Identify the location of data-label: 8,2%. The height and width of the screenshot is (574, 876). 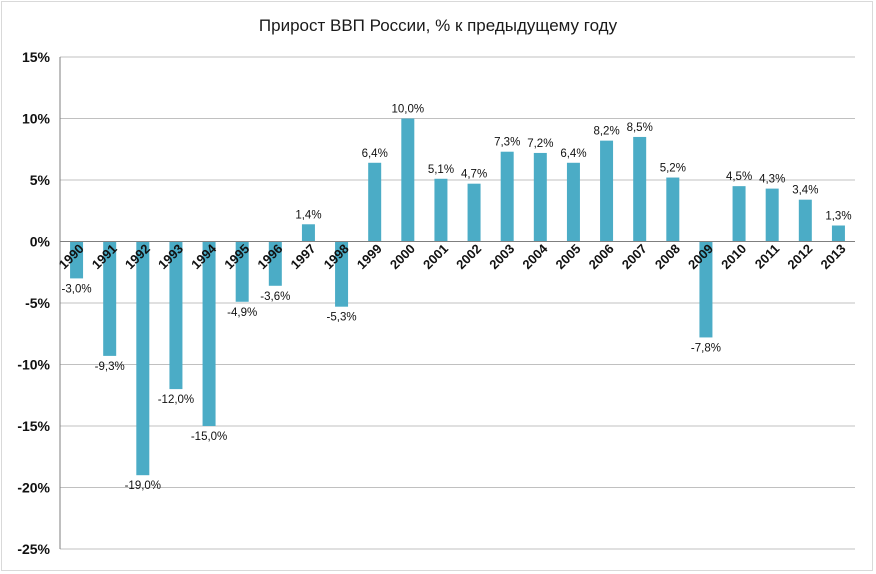
(606, 132).